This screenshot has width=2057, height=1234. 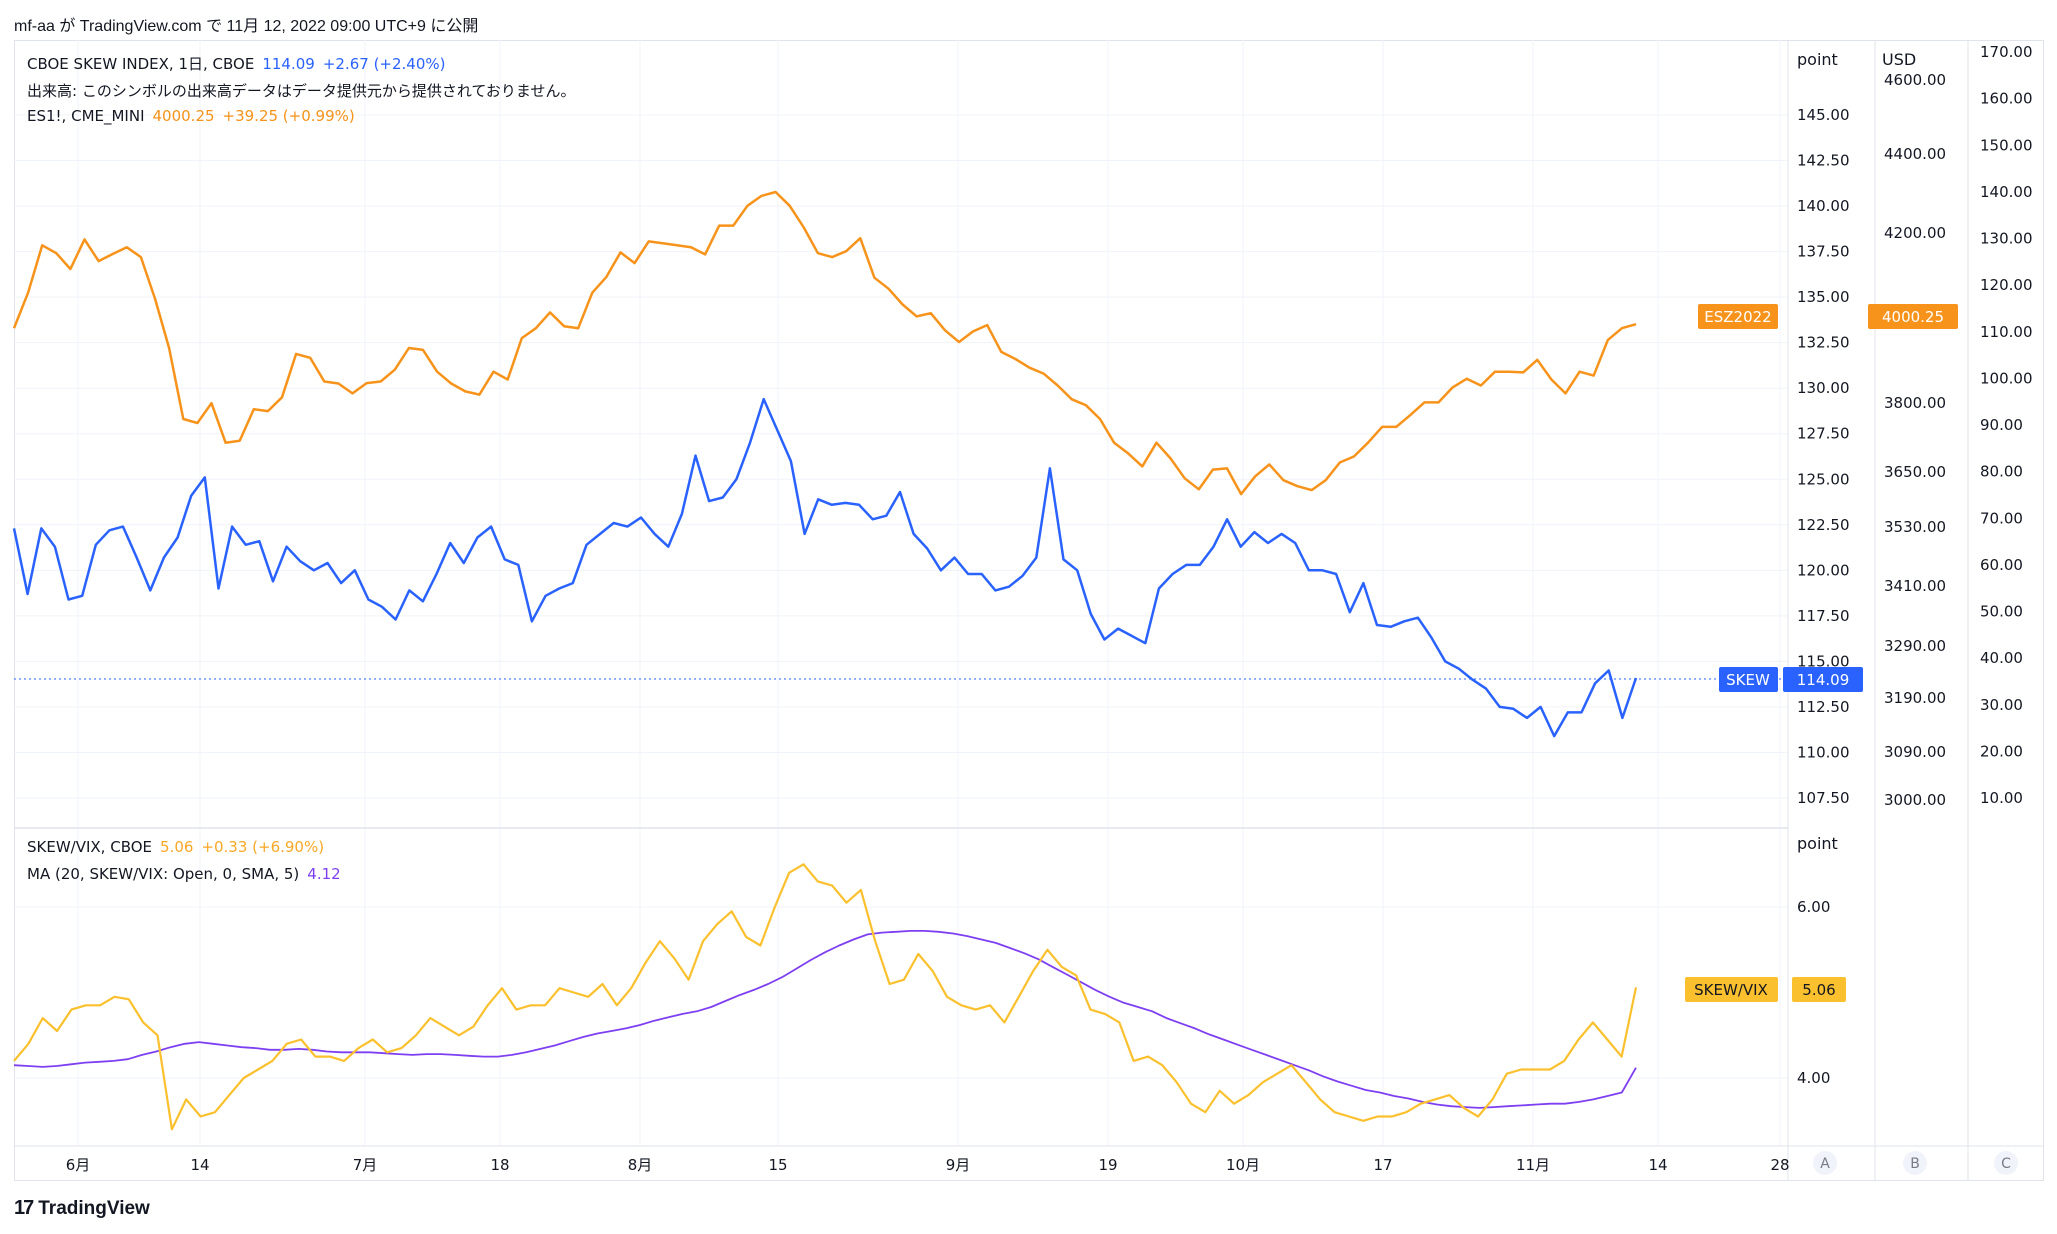 What do you see at coordinates (2006, 239) in the screenshot?
I see `tick-label-third: 130.00` at bounding box center [2006, 239].